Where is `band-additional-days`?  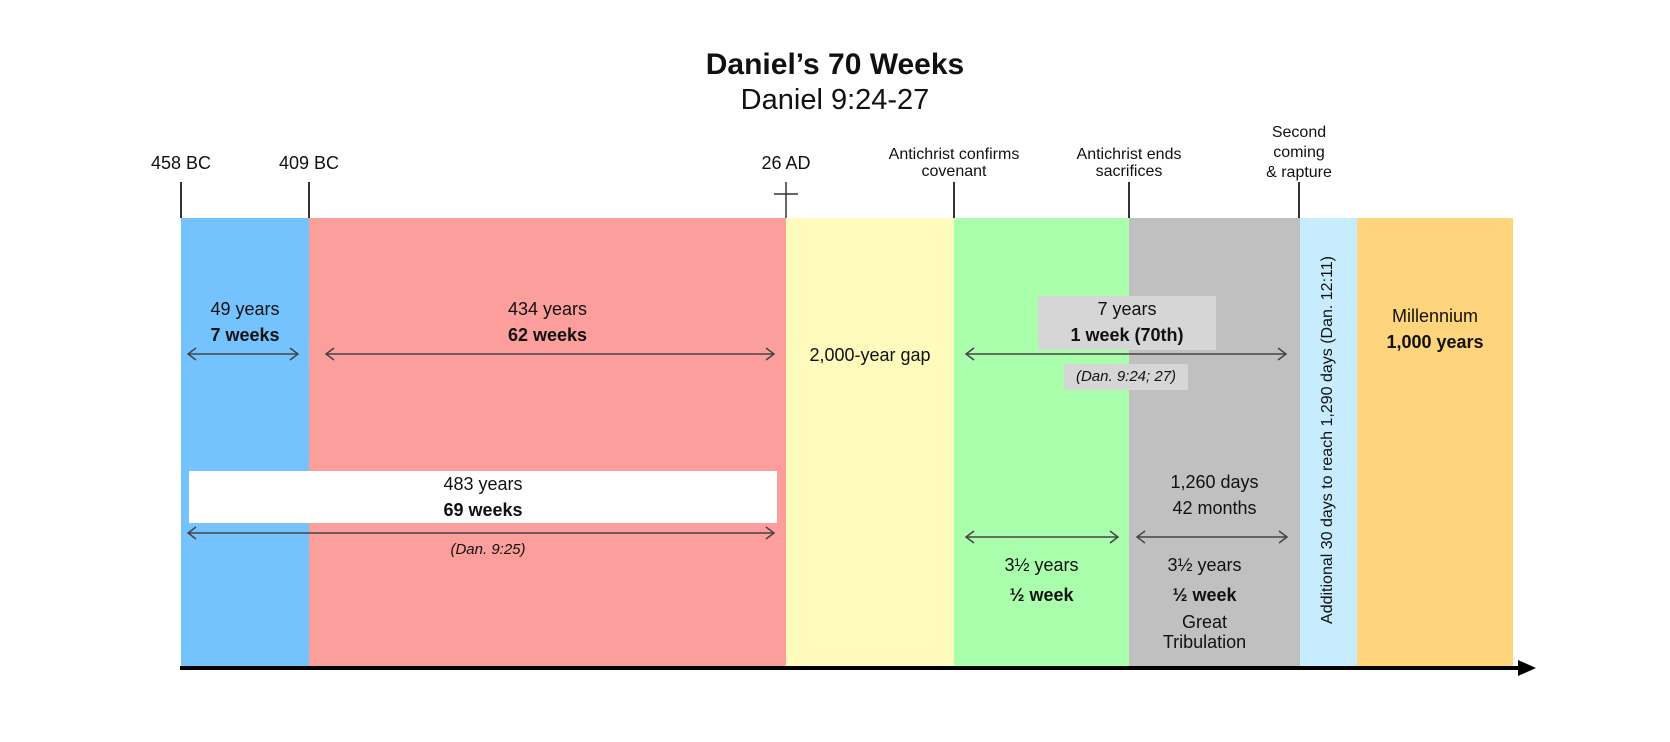
band-additional-days is located at coordinates (1328, 442).